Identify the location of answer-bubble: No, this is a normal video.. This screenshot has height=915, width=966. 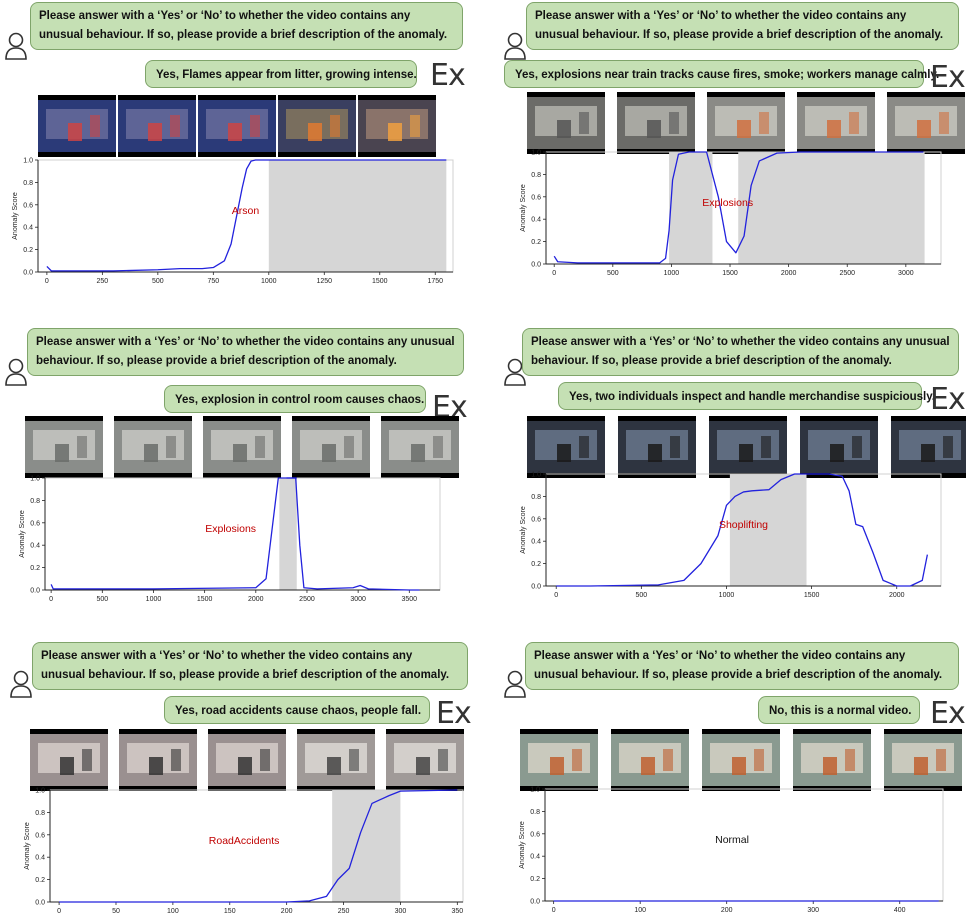
(839, 710).